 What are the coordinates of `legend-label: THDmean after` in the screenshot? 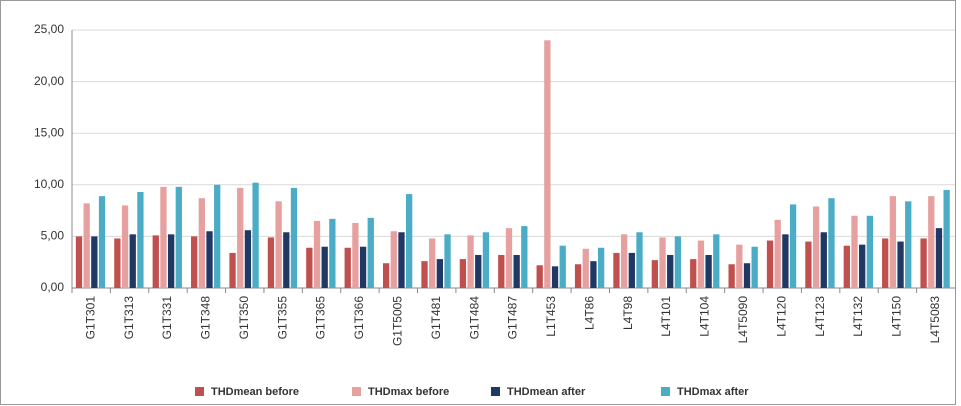 It's located at (546, 392).